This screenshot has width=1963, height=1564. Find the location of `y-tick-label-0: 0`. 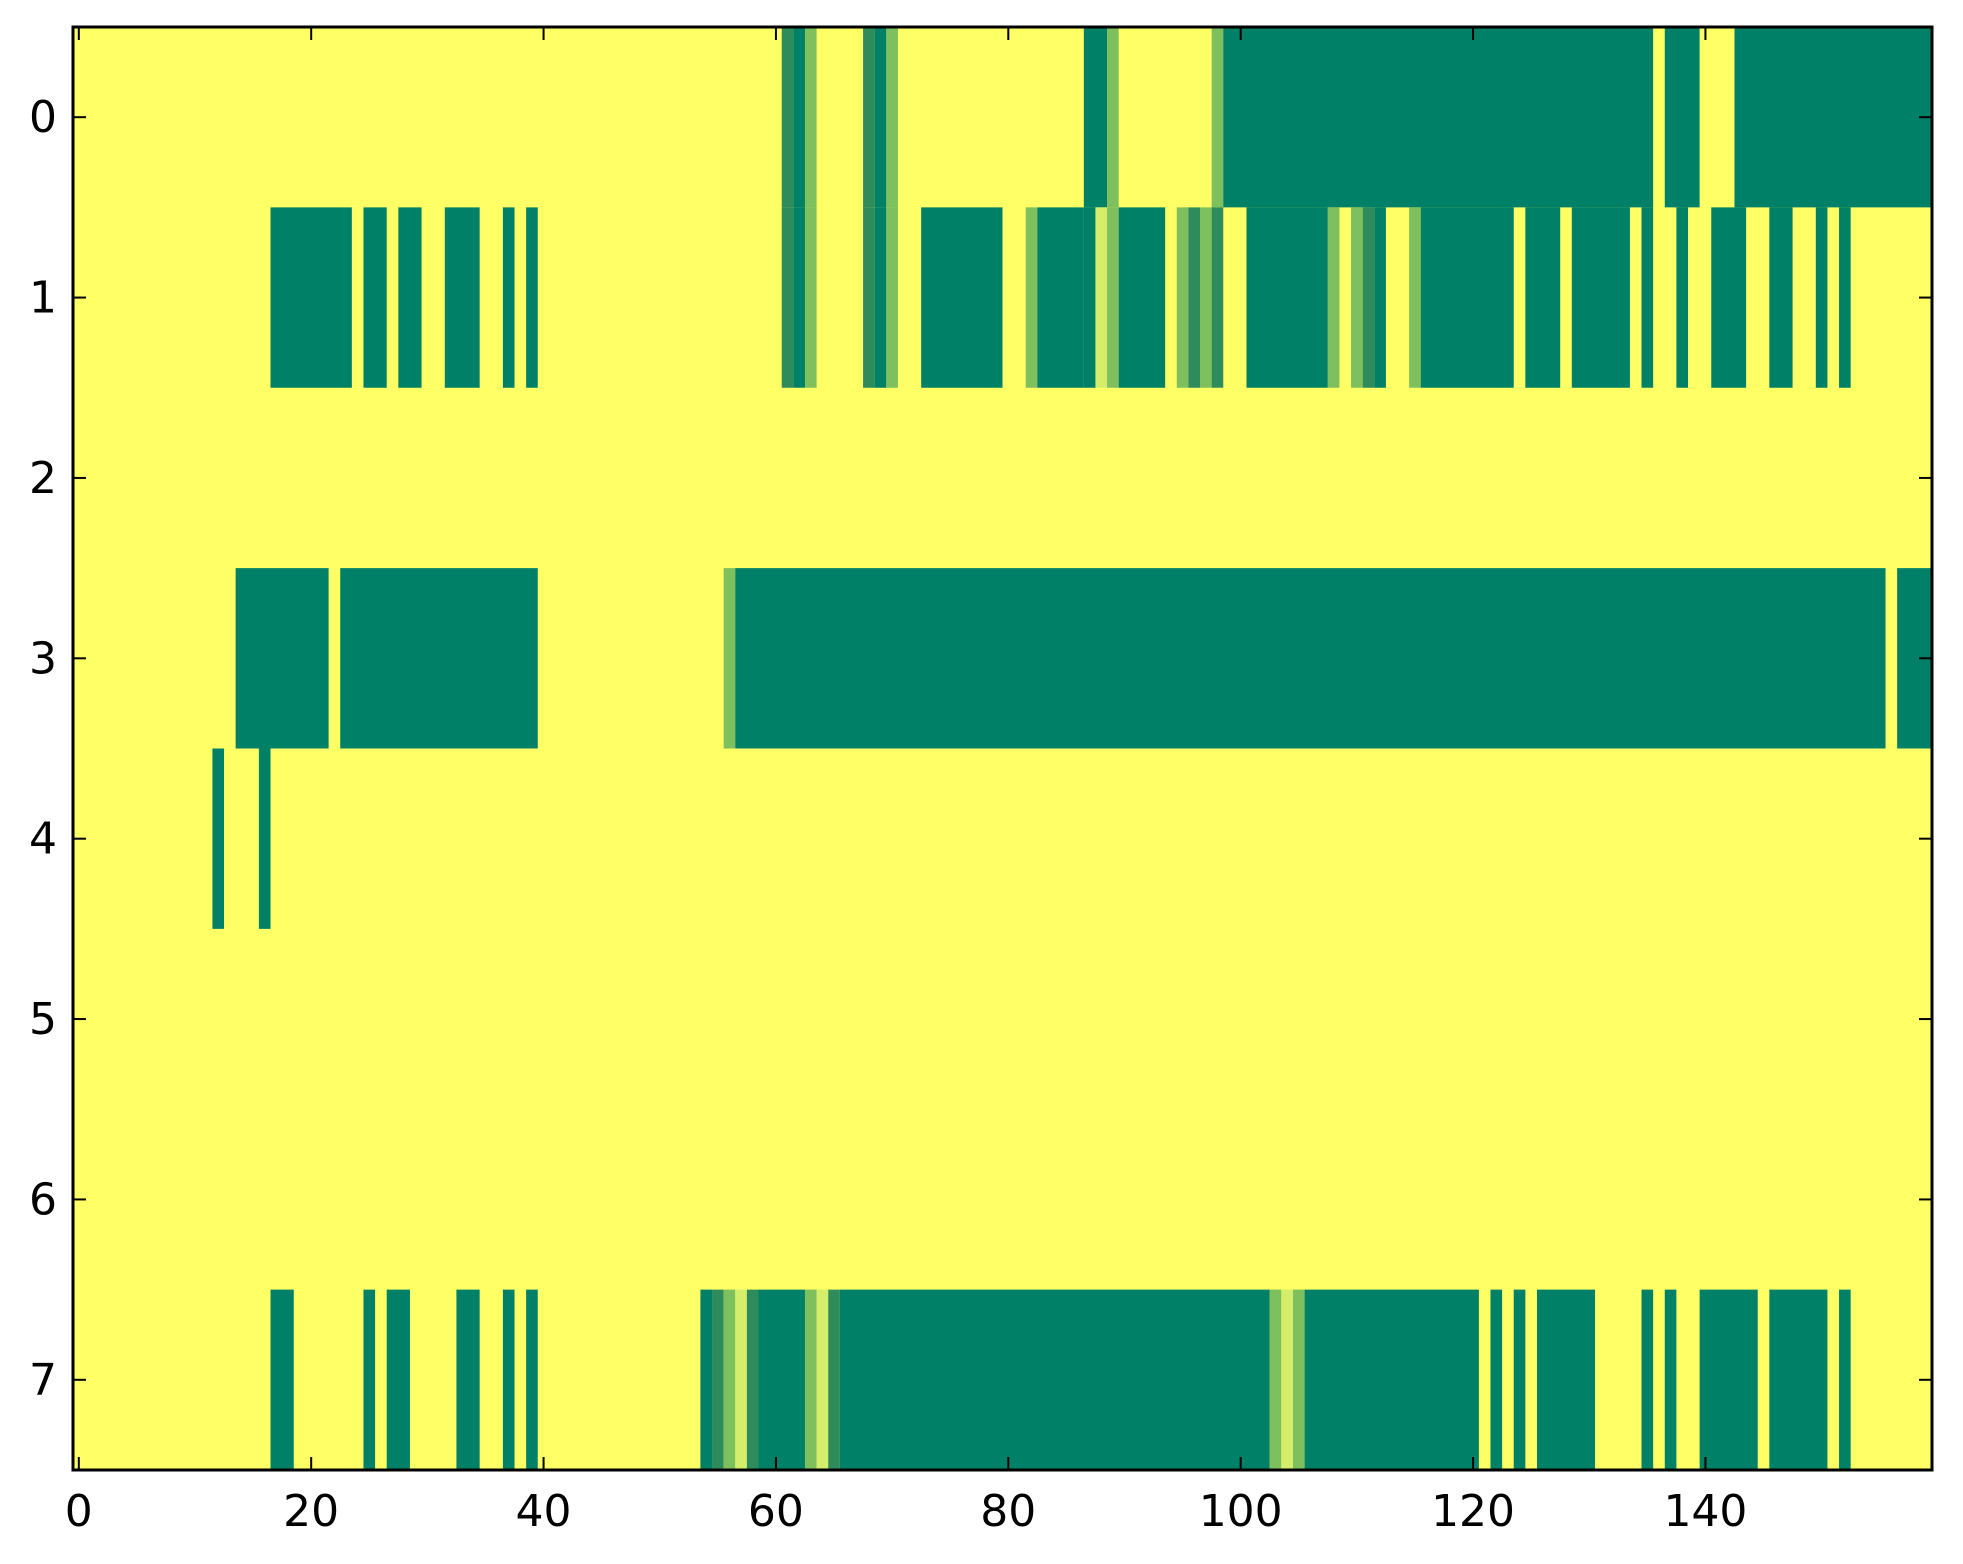

y-tick-label-0: 0 is located at coordinates (43, 117).